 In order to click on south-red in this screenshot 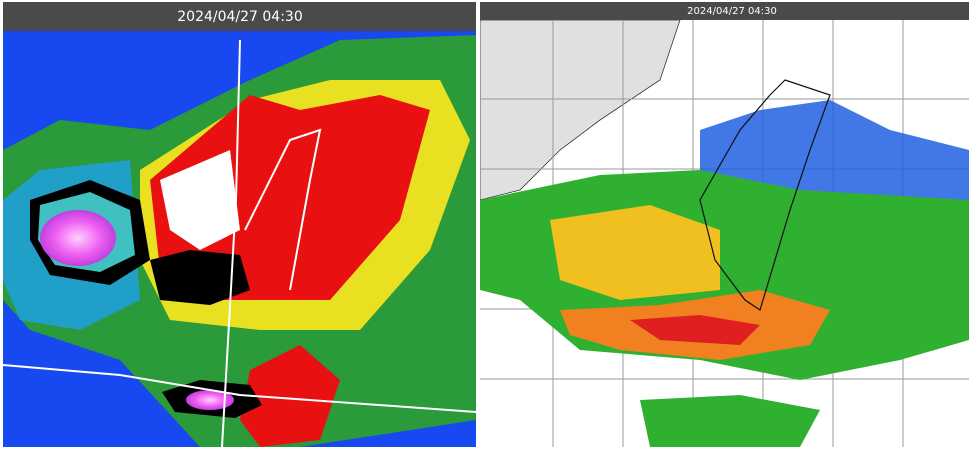, I will do `click(290, 396)`.